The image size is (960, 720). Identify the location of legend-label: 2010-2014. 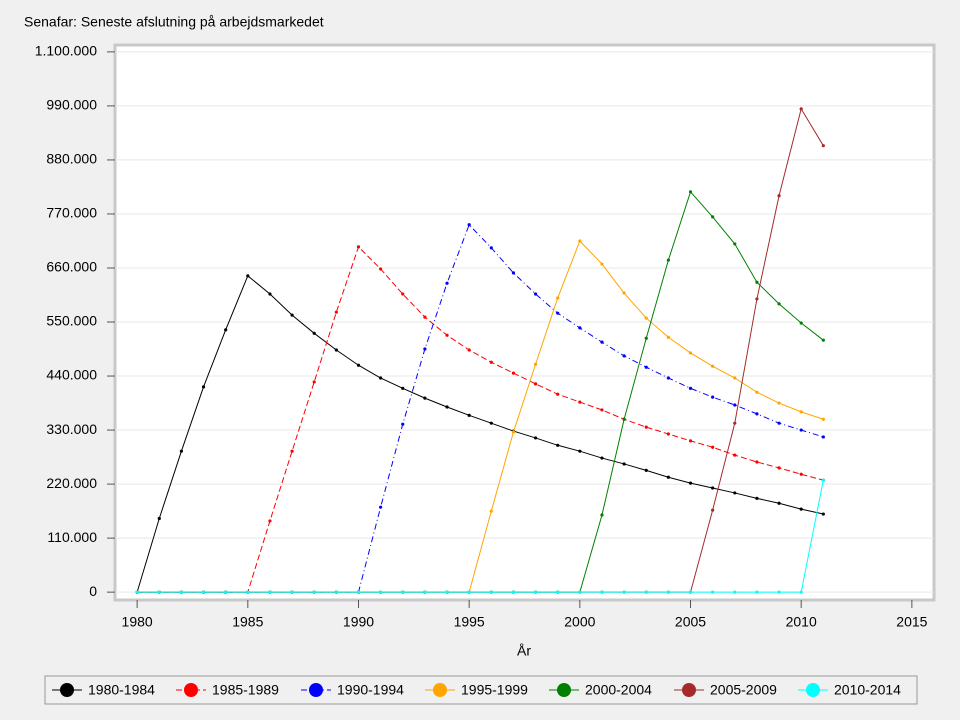
(867, 690).